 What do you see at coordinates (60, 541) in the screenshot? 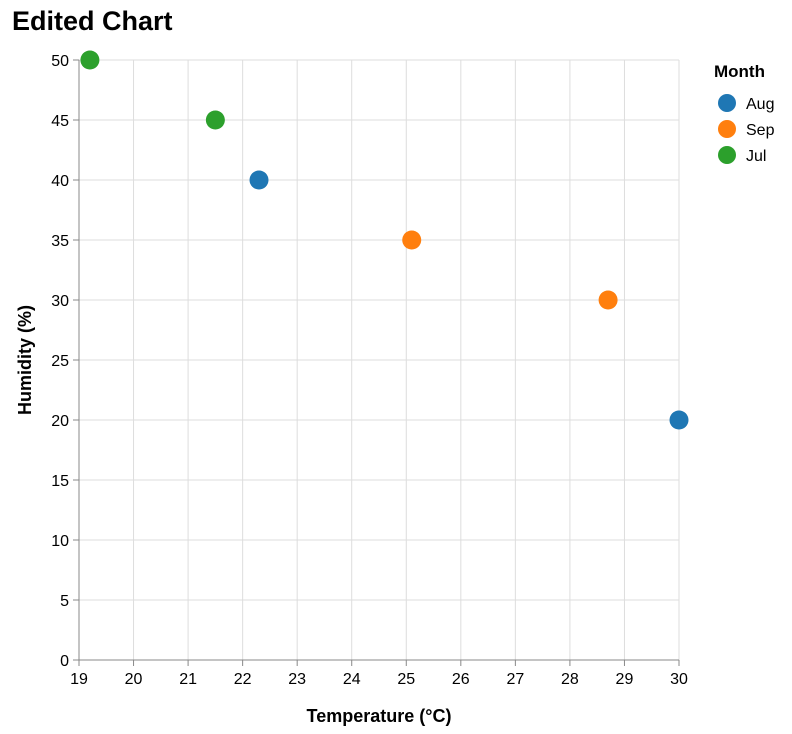
I see `y-tick-label: 10` at bounding box center [60, 541].